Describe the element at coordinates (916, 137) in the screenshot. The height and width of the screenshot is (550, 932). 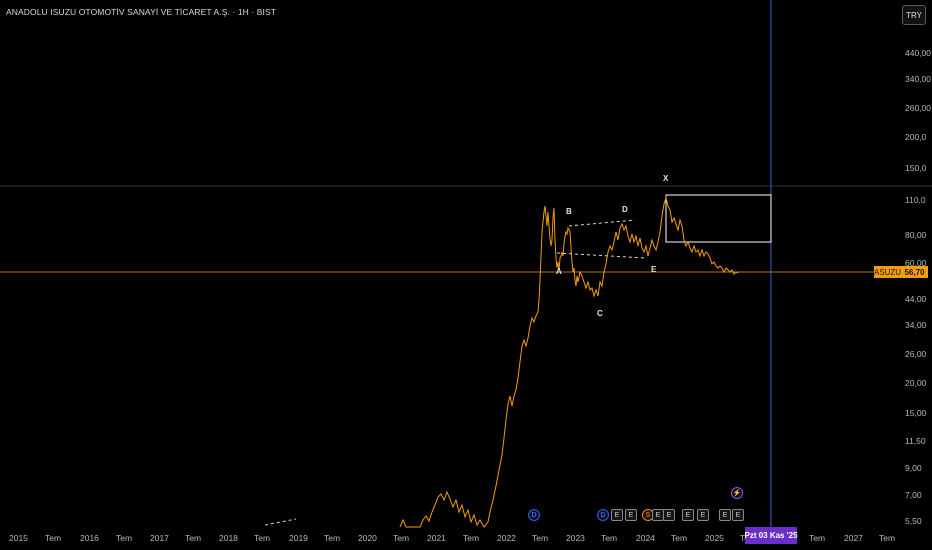
I see `price-tick: 200,0` at that location.